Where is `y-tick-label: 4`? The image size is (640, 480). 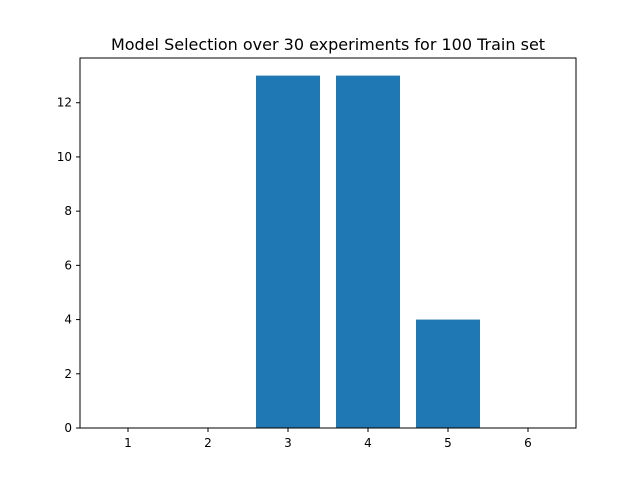 y-tick-label: 4 is located at coordinates (68, 320).